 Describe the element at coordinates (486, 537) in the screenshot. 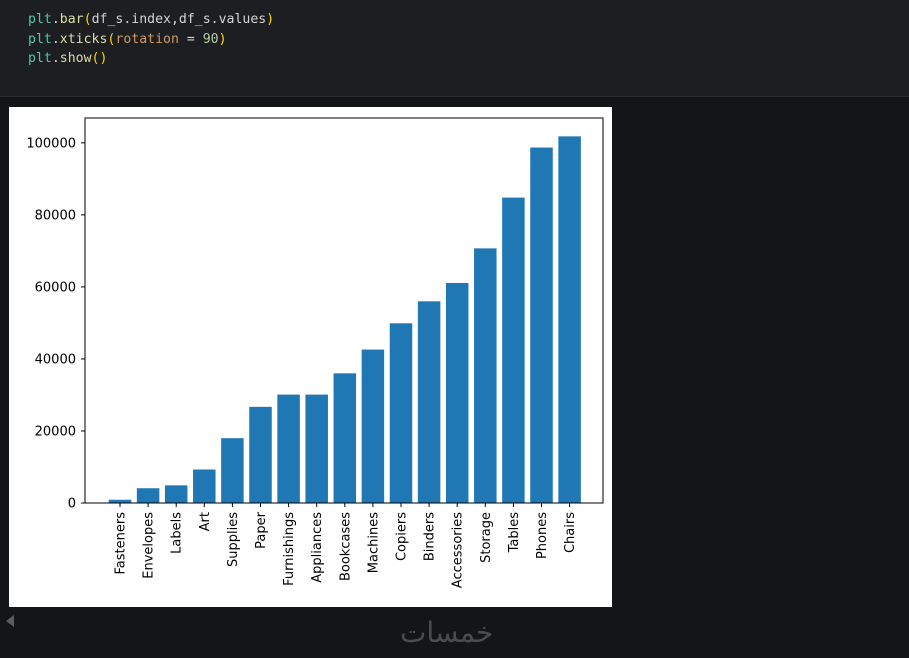

I see `x-tick-label: Storage` at that location.